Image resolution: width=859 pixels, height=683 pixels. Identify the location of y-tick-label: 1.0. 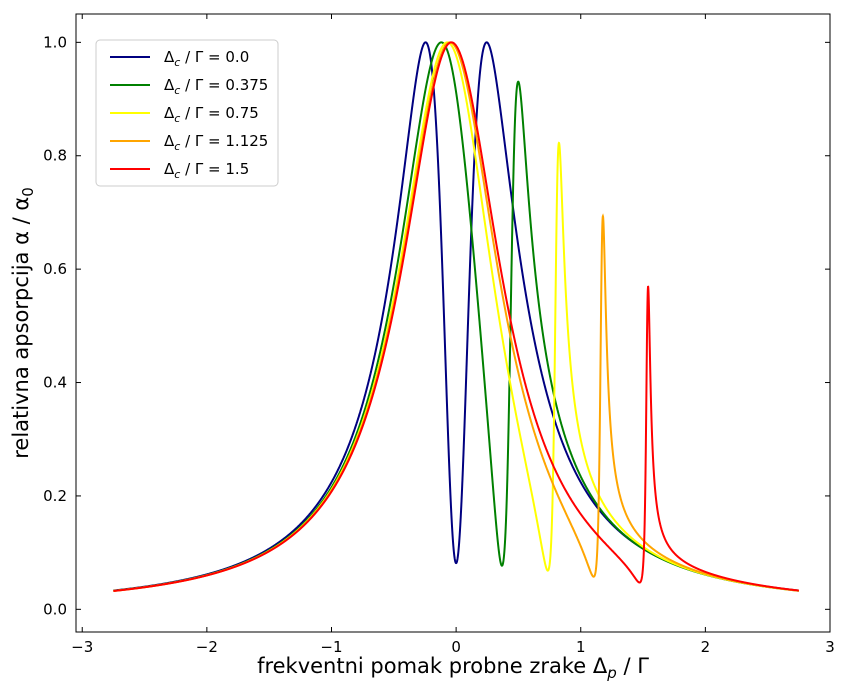
(55, 42).